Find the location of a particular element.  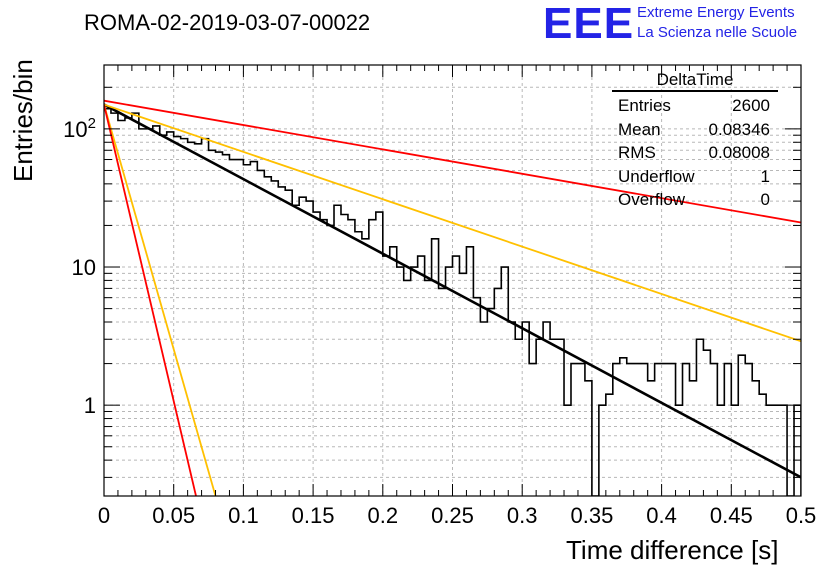

stats-value: 1 is located at coordinates (765, 176).